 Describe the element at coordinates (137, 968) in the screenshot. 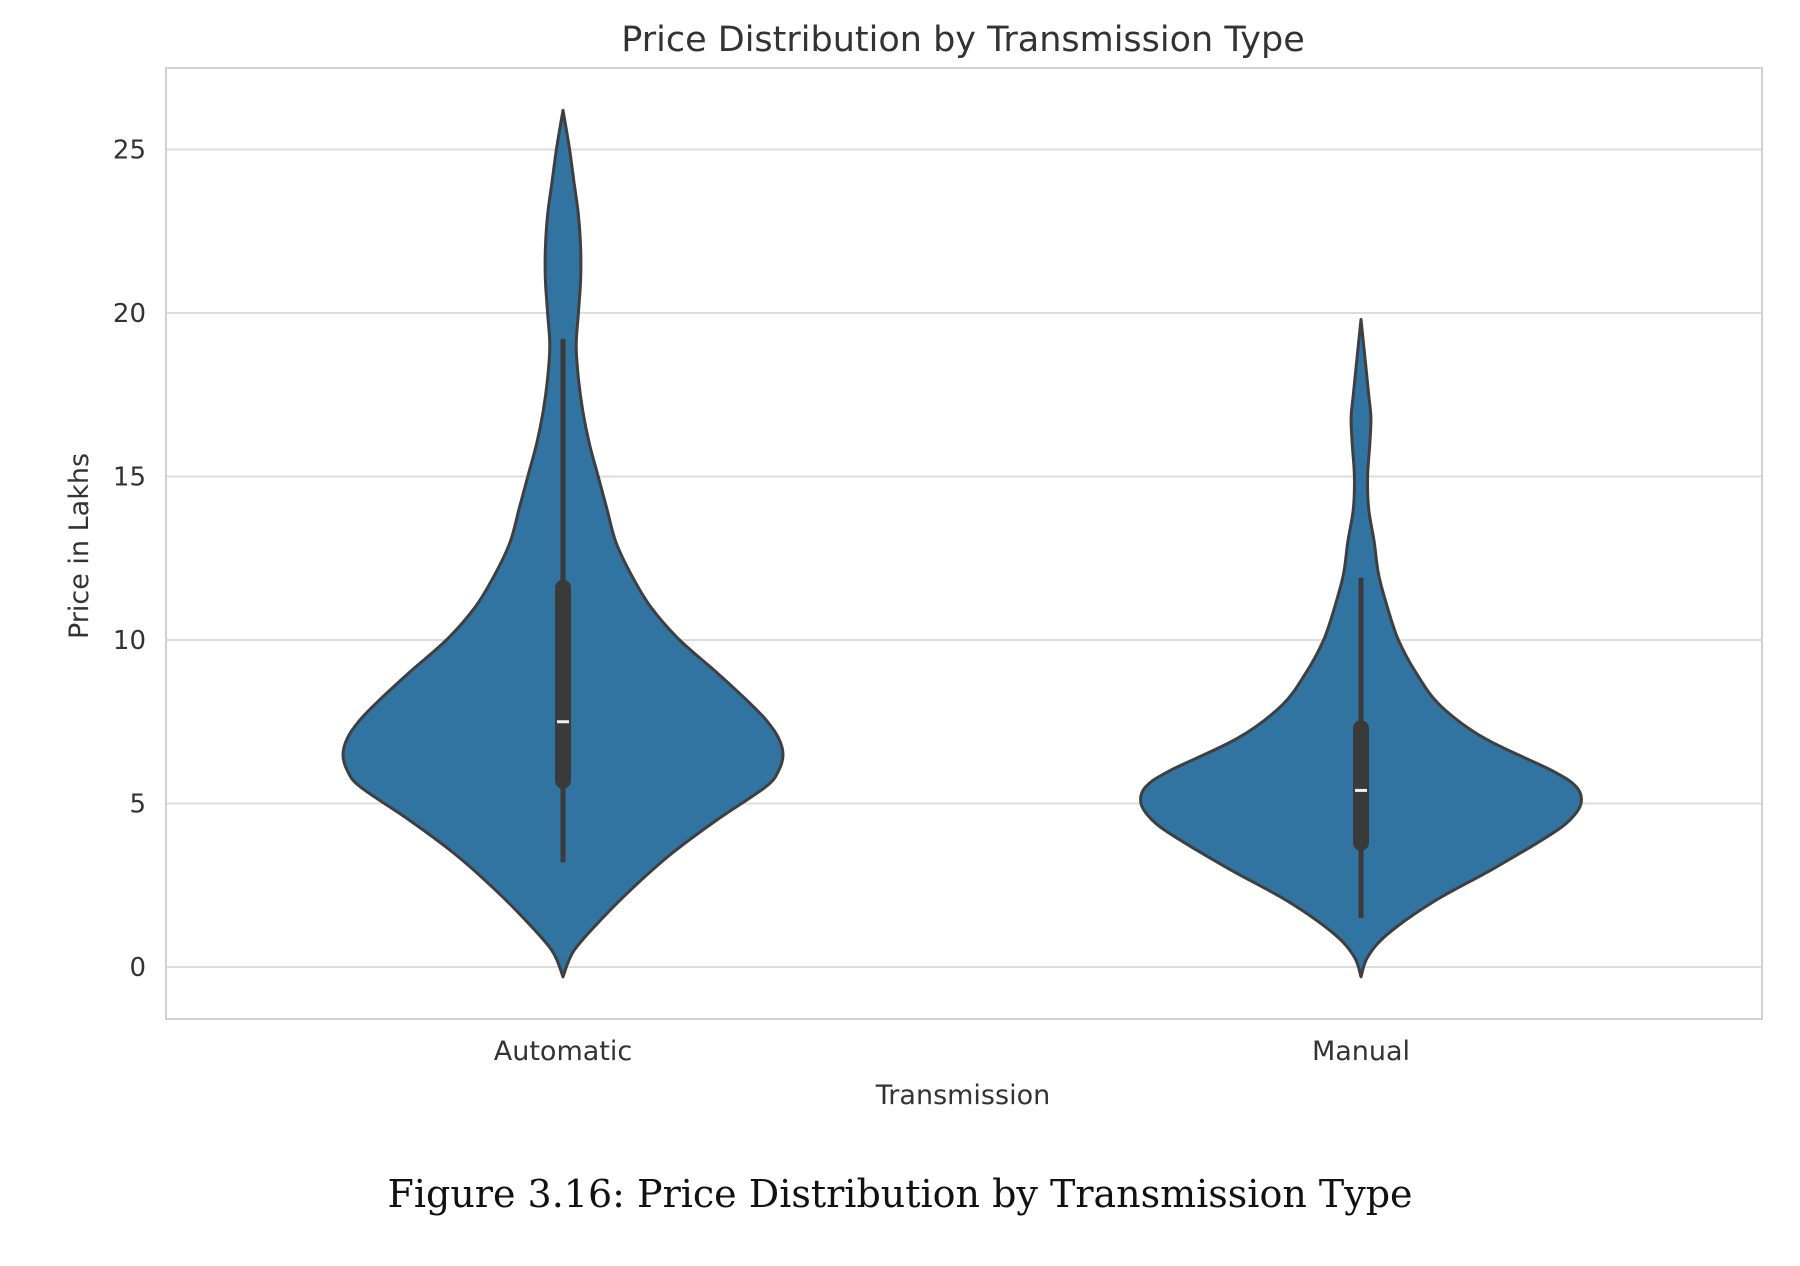

I see `y-tick-label-0: 0` at that location.